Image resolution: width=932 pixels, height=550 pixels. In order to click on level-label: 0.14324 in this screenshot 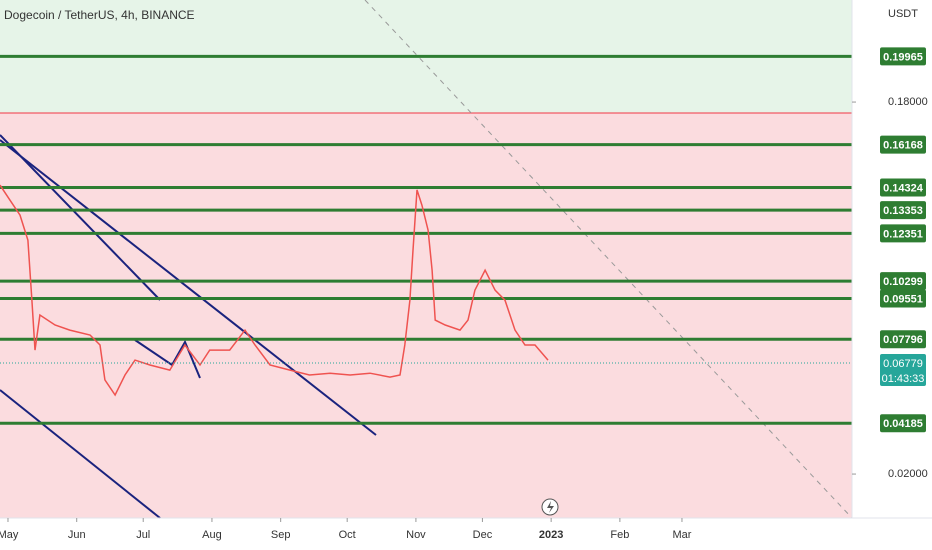, I will do `click(903, 188)`.